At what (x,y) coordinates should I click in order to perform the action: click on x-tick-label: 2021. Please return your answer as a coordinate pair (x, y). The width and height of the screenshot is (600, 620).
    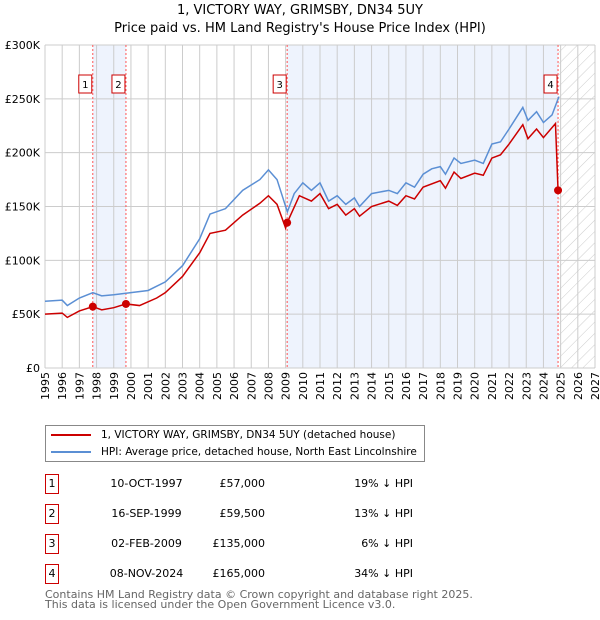
    Looking at the image, I should click on (492, 386).